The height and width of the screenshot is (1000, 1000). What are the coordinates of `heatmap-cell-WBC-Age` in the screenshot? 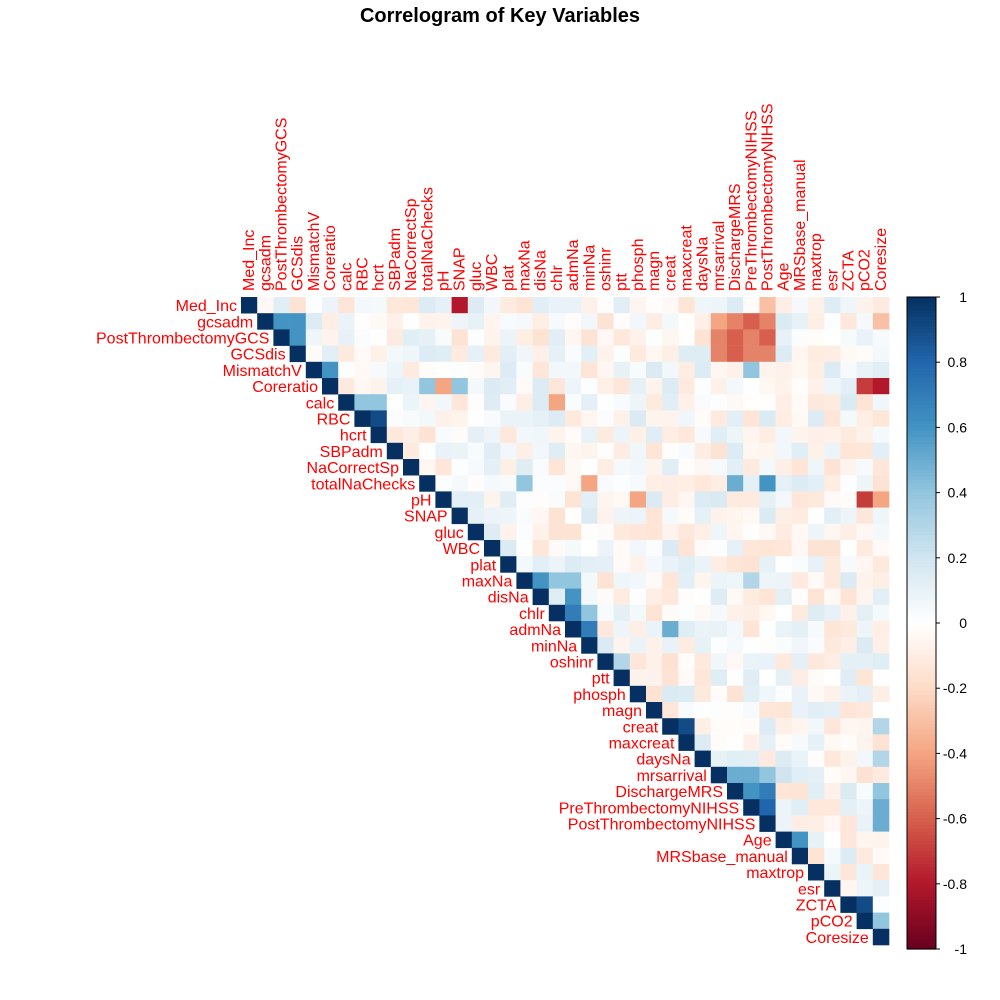 It's located at (784, 548).